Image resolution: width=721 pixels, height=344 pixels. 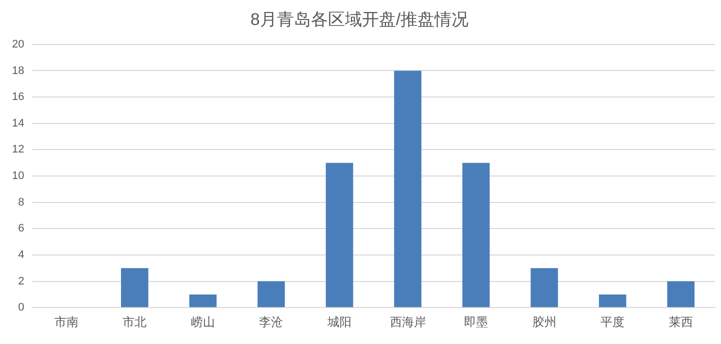 What do you see at coordinates (66, 322) in the screenshot?
I see `x-tick-label: 市南` at bounding box center [66, 322].